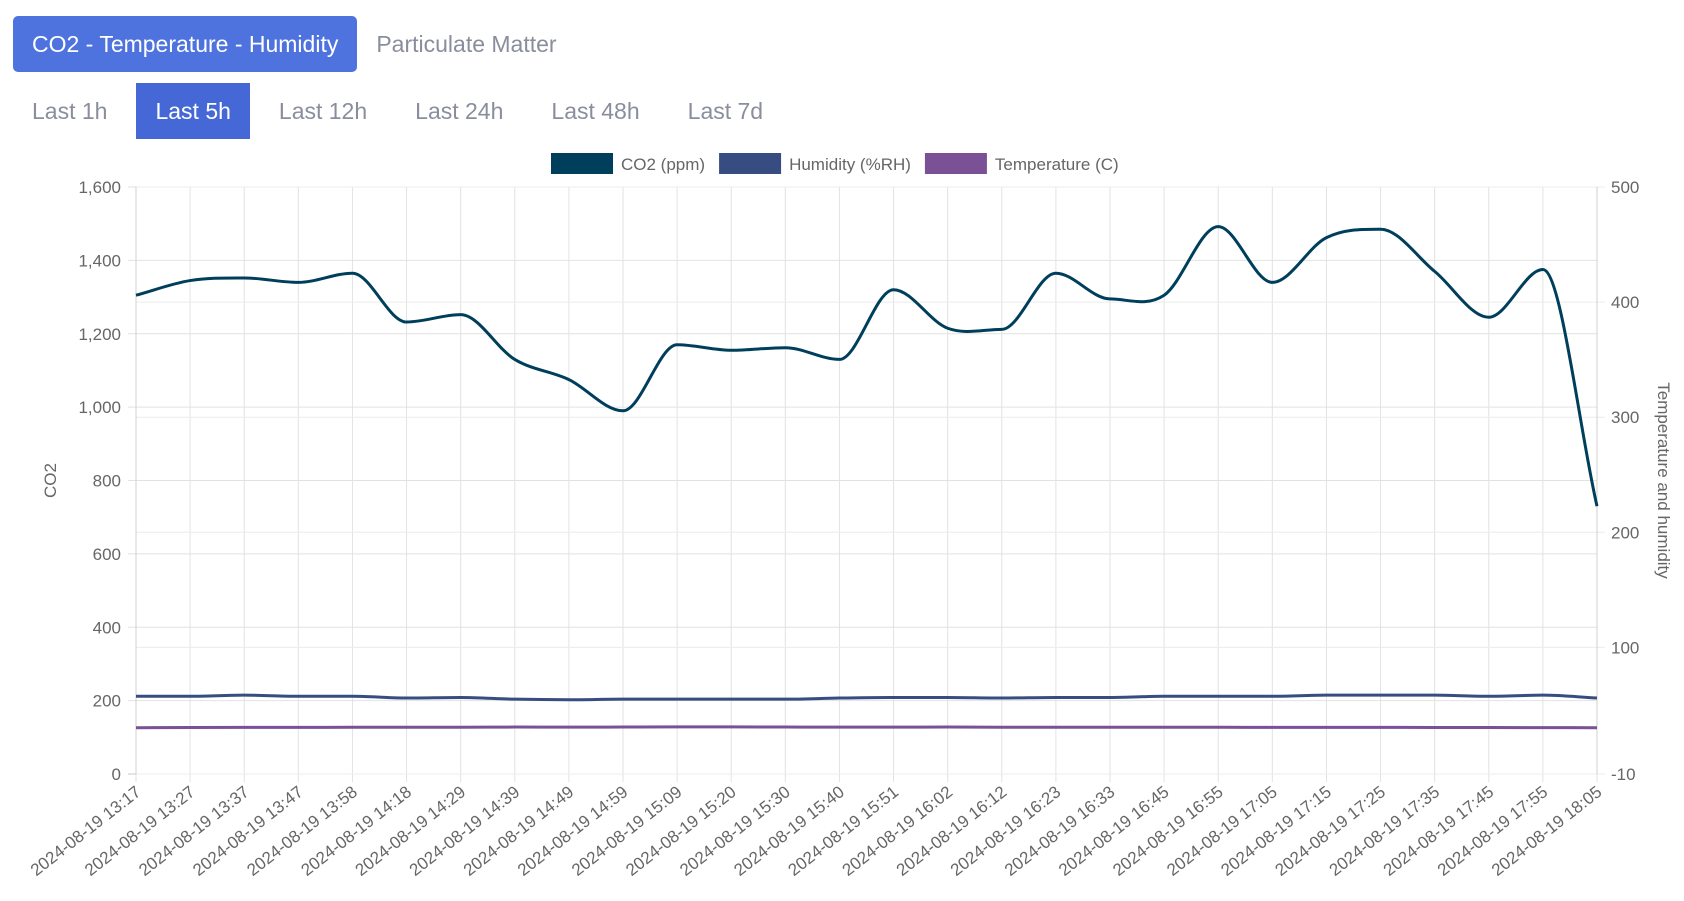  Describe the element at coordinates (459, 111) in the screenshot. I see `range-last-24h: Last 24h` at that location.